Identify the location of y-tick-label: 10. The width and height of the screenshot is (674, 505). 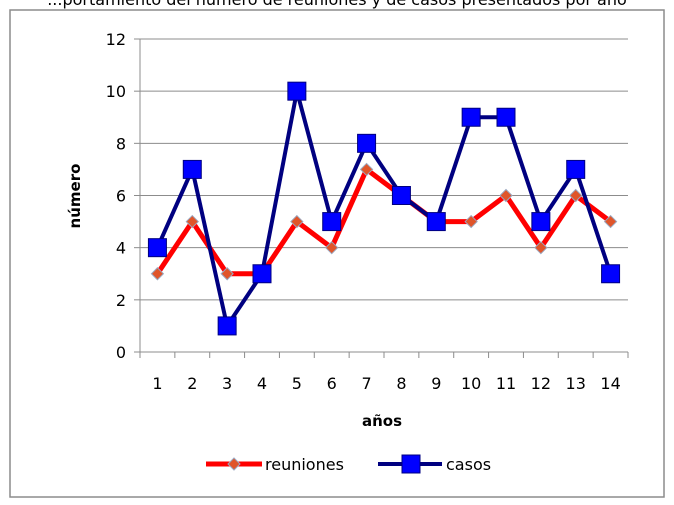
(116, 91).